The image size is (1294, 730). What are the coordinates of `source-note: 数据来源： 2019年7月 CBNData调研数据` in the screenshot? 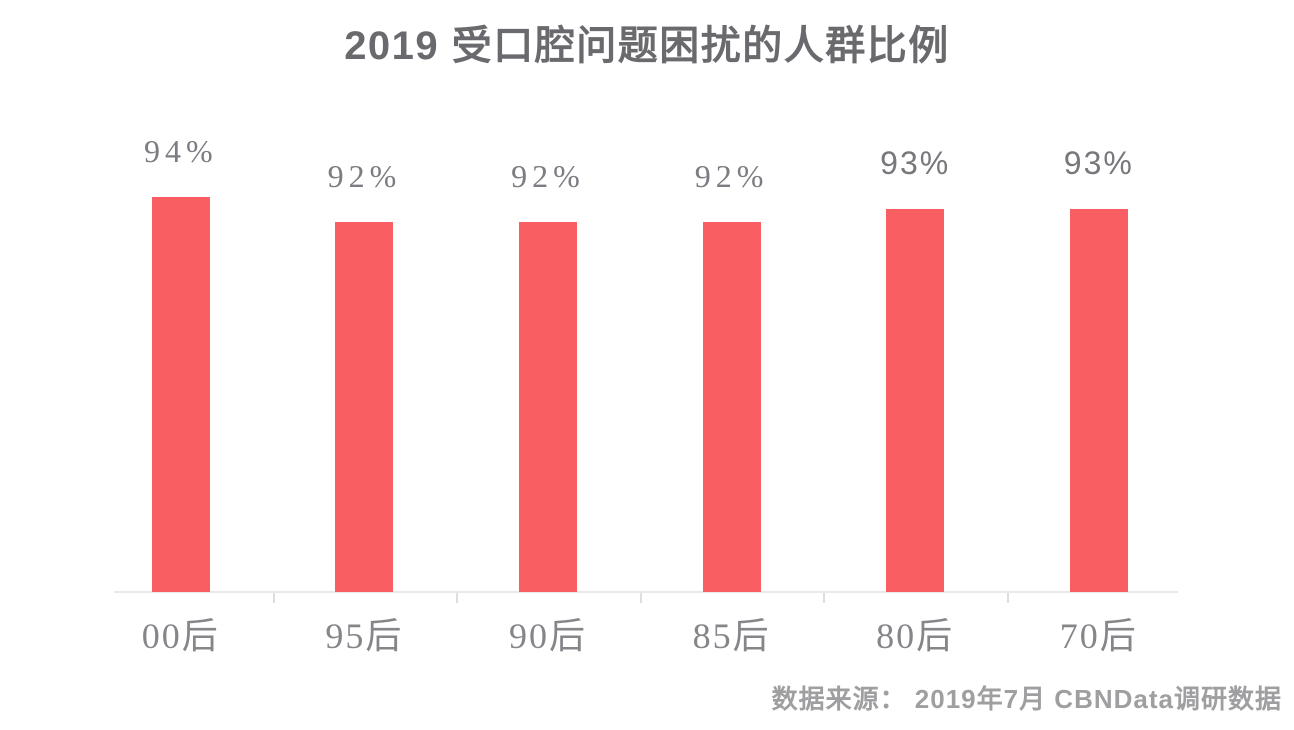 It's located at (1026, 699).